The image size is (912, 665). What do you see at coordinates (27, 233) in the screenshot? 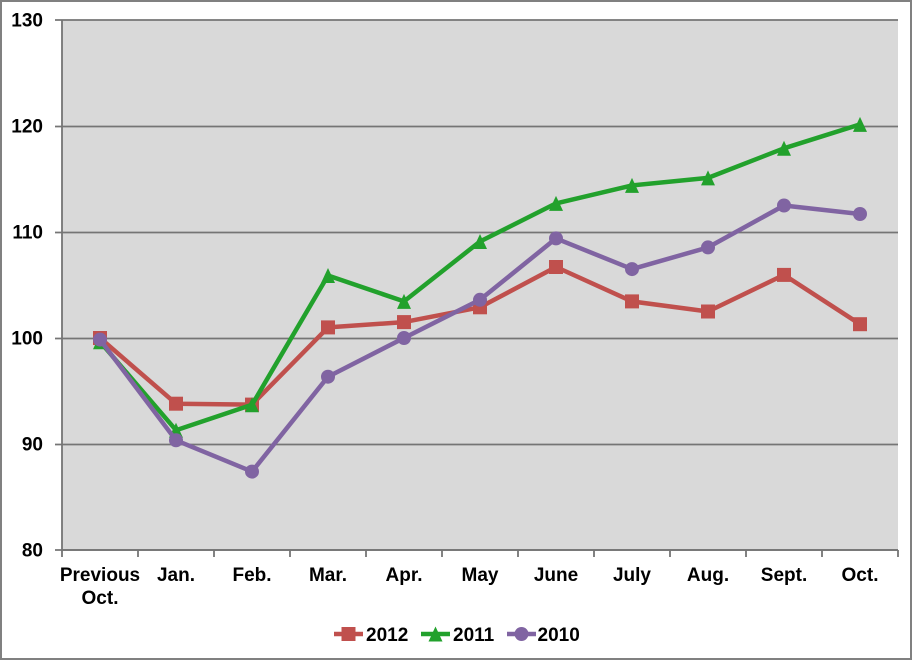
I see `svg-text: 110` at bounding box center [27, 233].